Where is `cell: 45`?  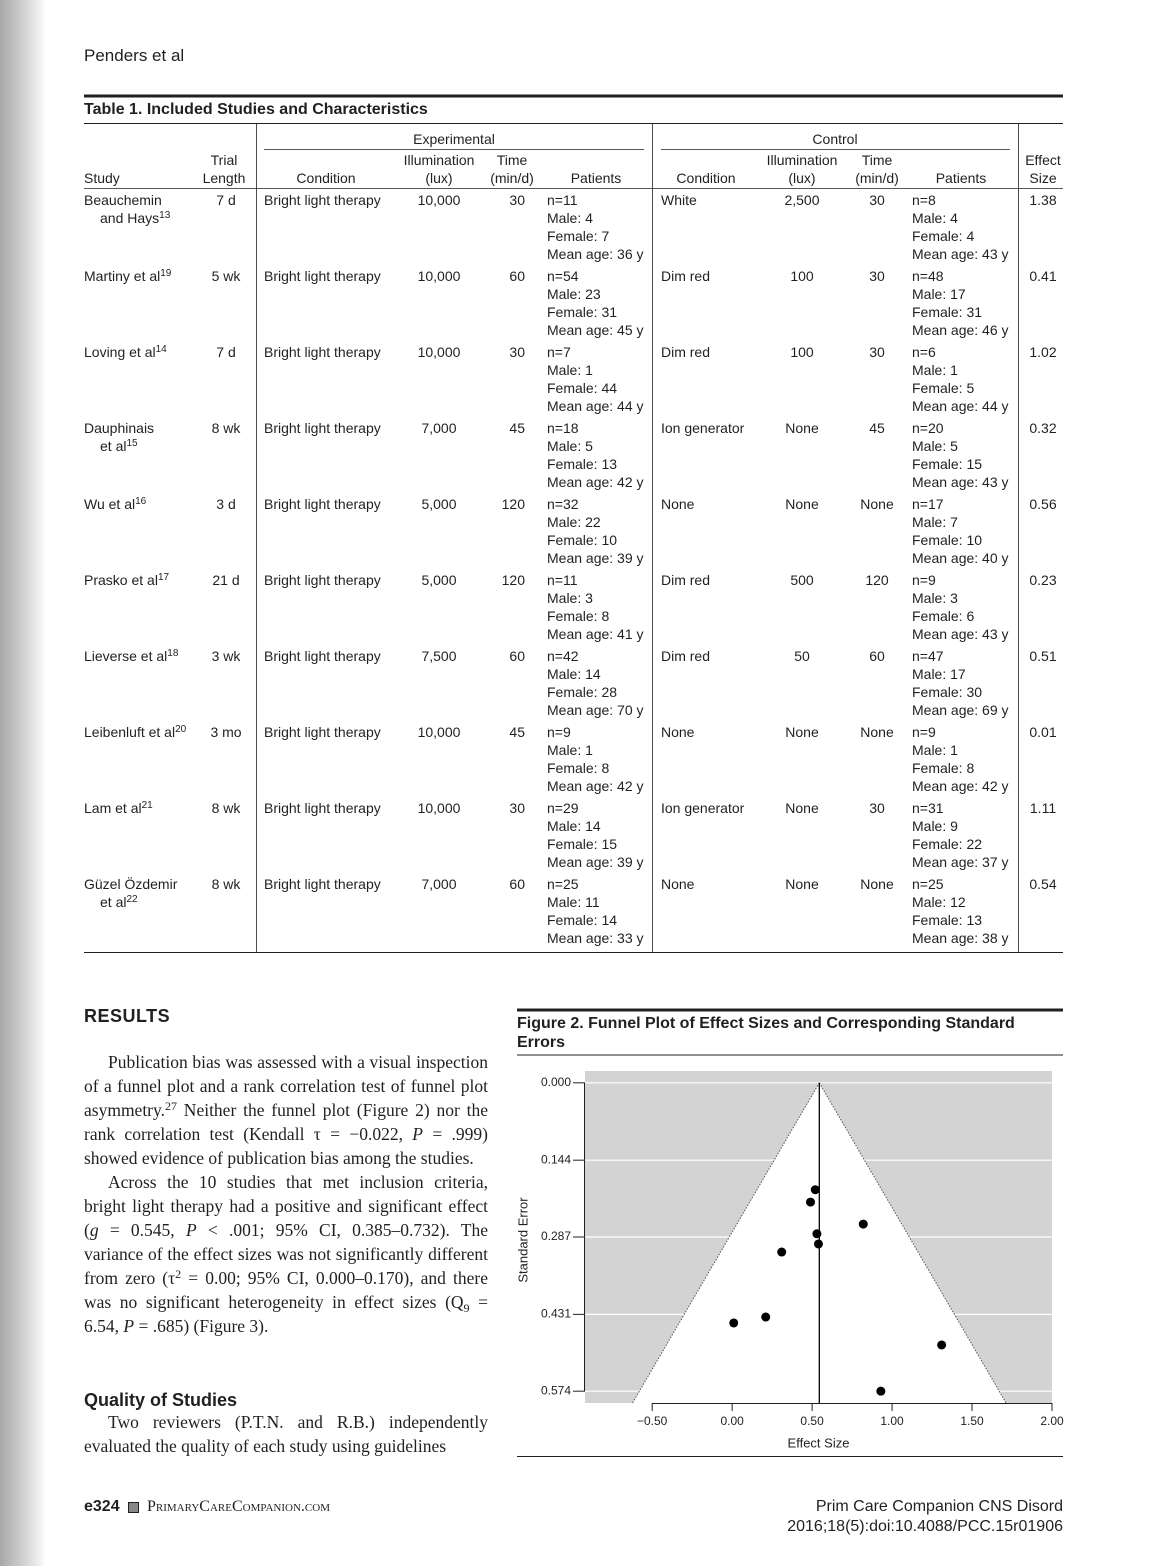
cell: 45 is located at coordinates (517, 732).